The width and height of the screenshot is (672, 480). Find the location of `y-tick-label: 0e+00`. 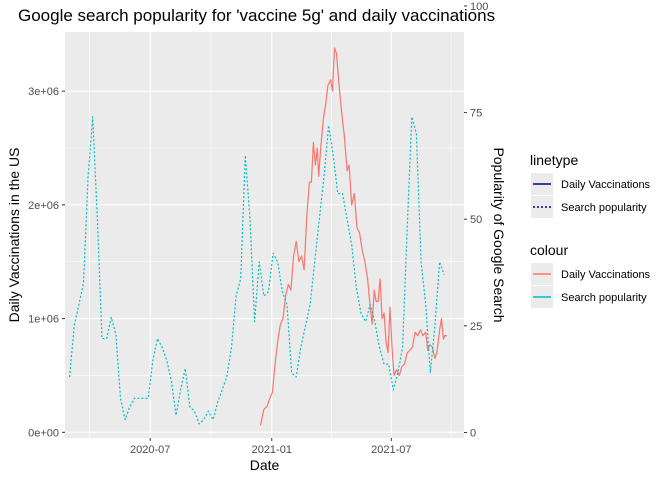

y-tick-label: 0e+00 is located at coordinates (43, 433).